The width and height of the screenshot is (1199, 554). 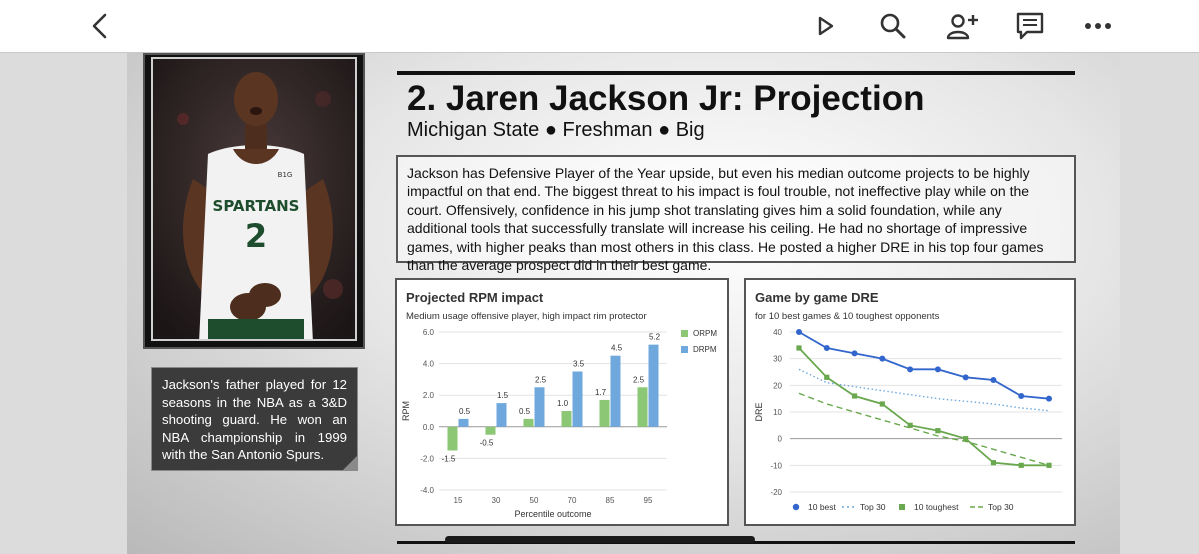 I want to click on search-icon, so click(x=893, y=26).